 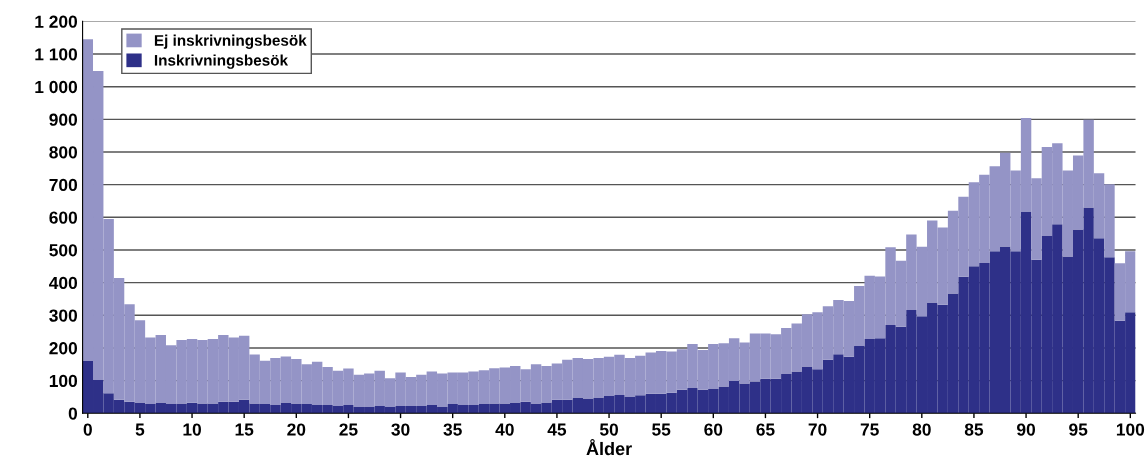 What do you see at coordinates (63, 152) in the screenshot?
I see `y-tick-label: 800` at bounding box center [63, 152].